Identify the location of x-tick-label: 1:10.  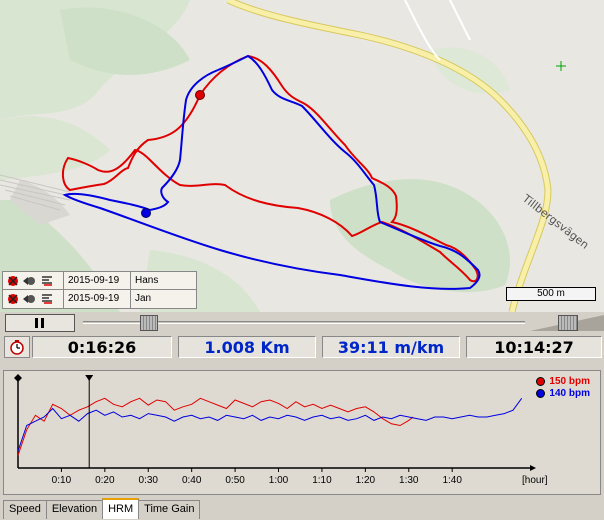
(322, 480).